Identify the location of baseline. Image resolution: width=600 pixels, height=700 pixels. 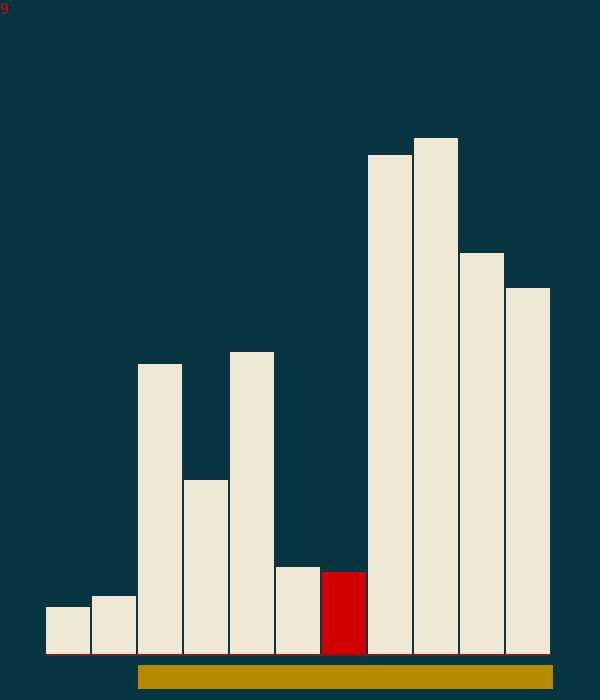
(298, 655).